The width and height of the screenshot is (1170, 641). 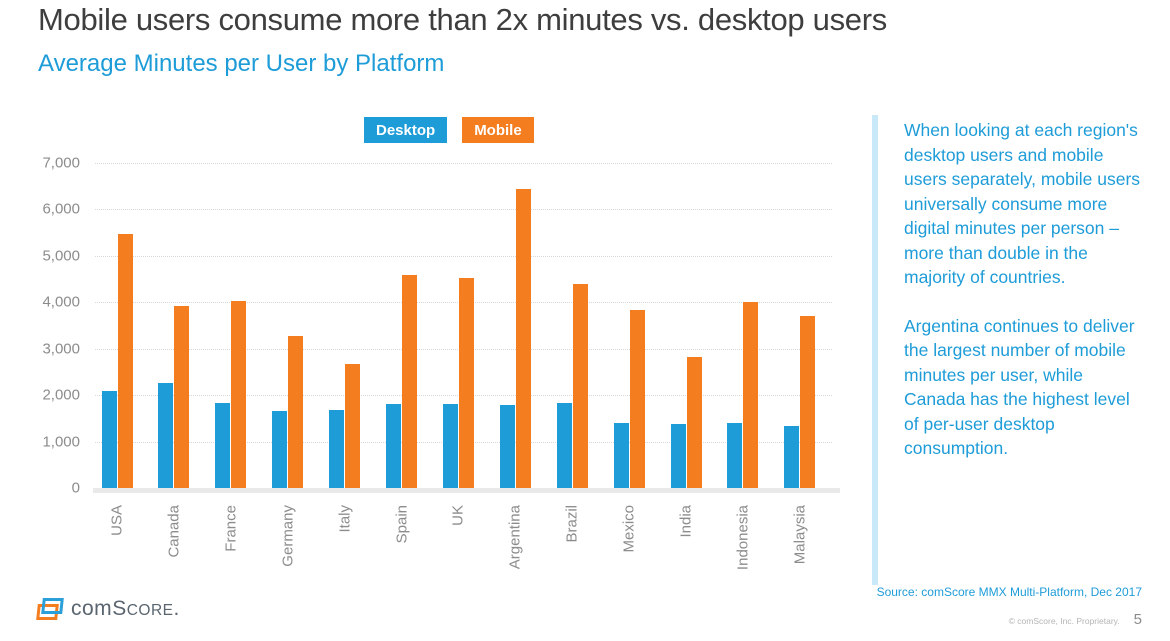 I want to click on x-axis-label-brazil: Brazil, so click(x=572, y=524).